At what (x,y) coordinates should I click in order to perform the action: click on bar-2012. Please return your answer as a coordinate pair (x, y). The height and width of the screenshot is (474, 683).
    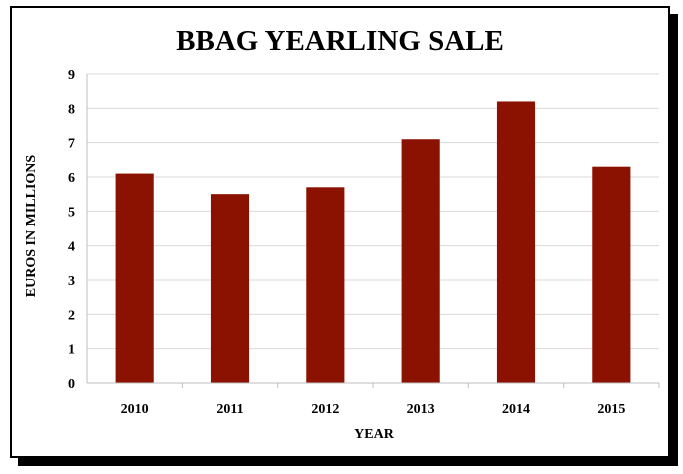
    Looking at the image, I should click on (325, 285).